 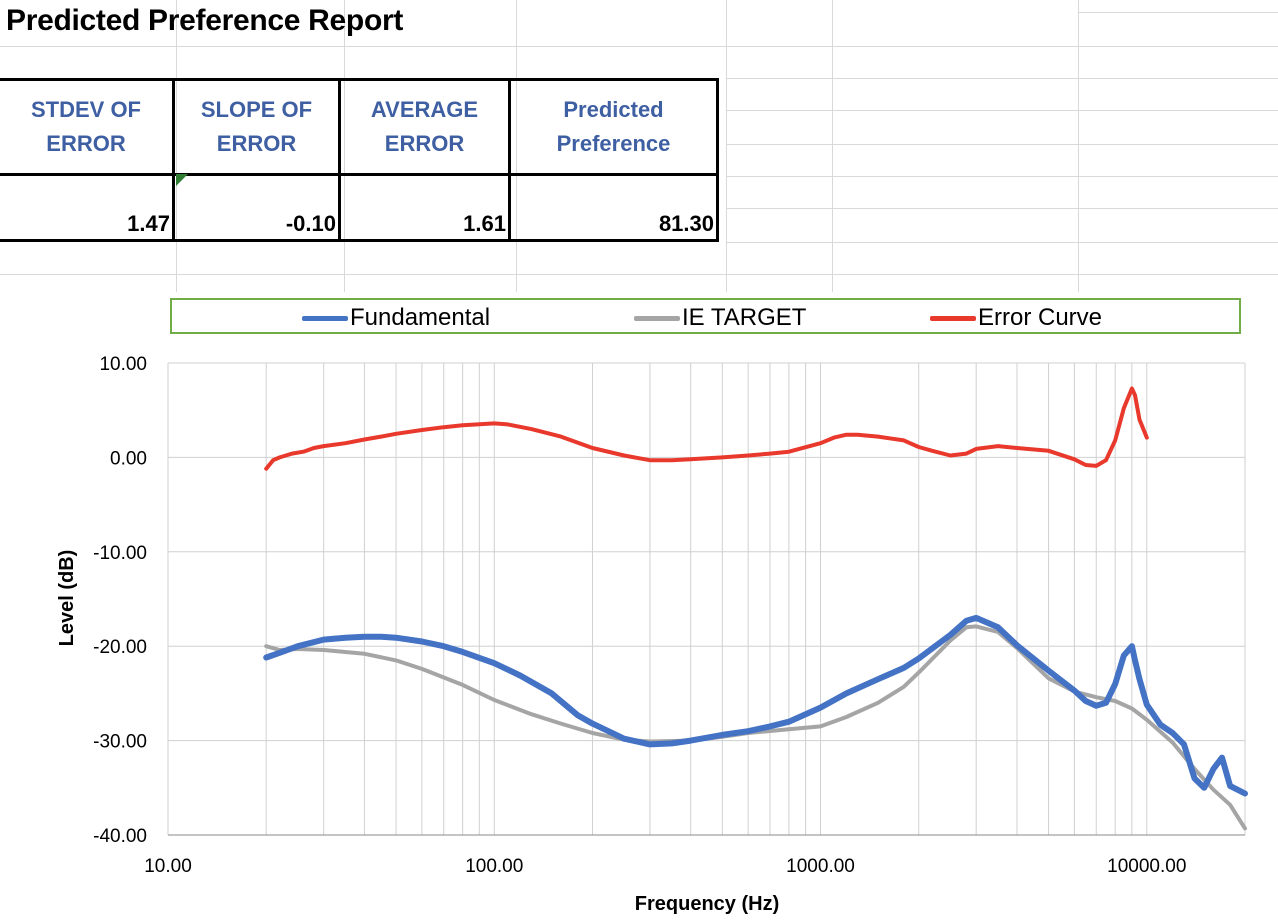 I want to click on legend-item-fundamental: Fundamental, so click(x=396, y=318).